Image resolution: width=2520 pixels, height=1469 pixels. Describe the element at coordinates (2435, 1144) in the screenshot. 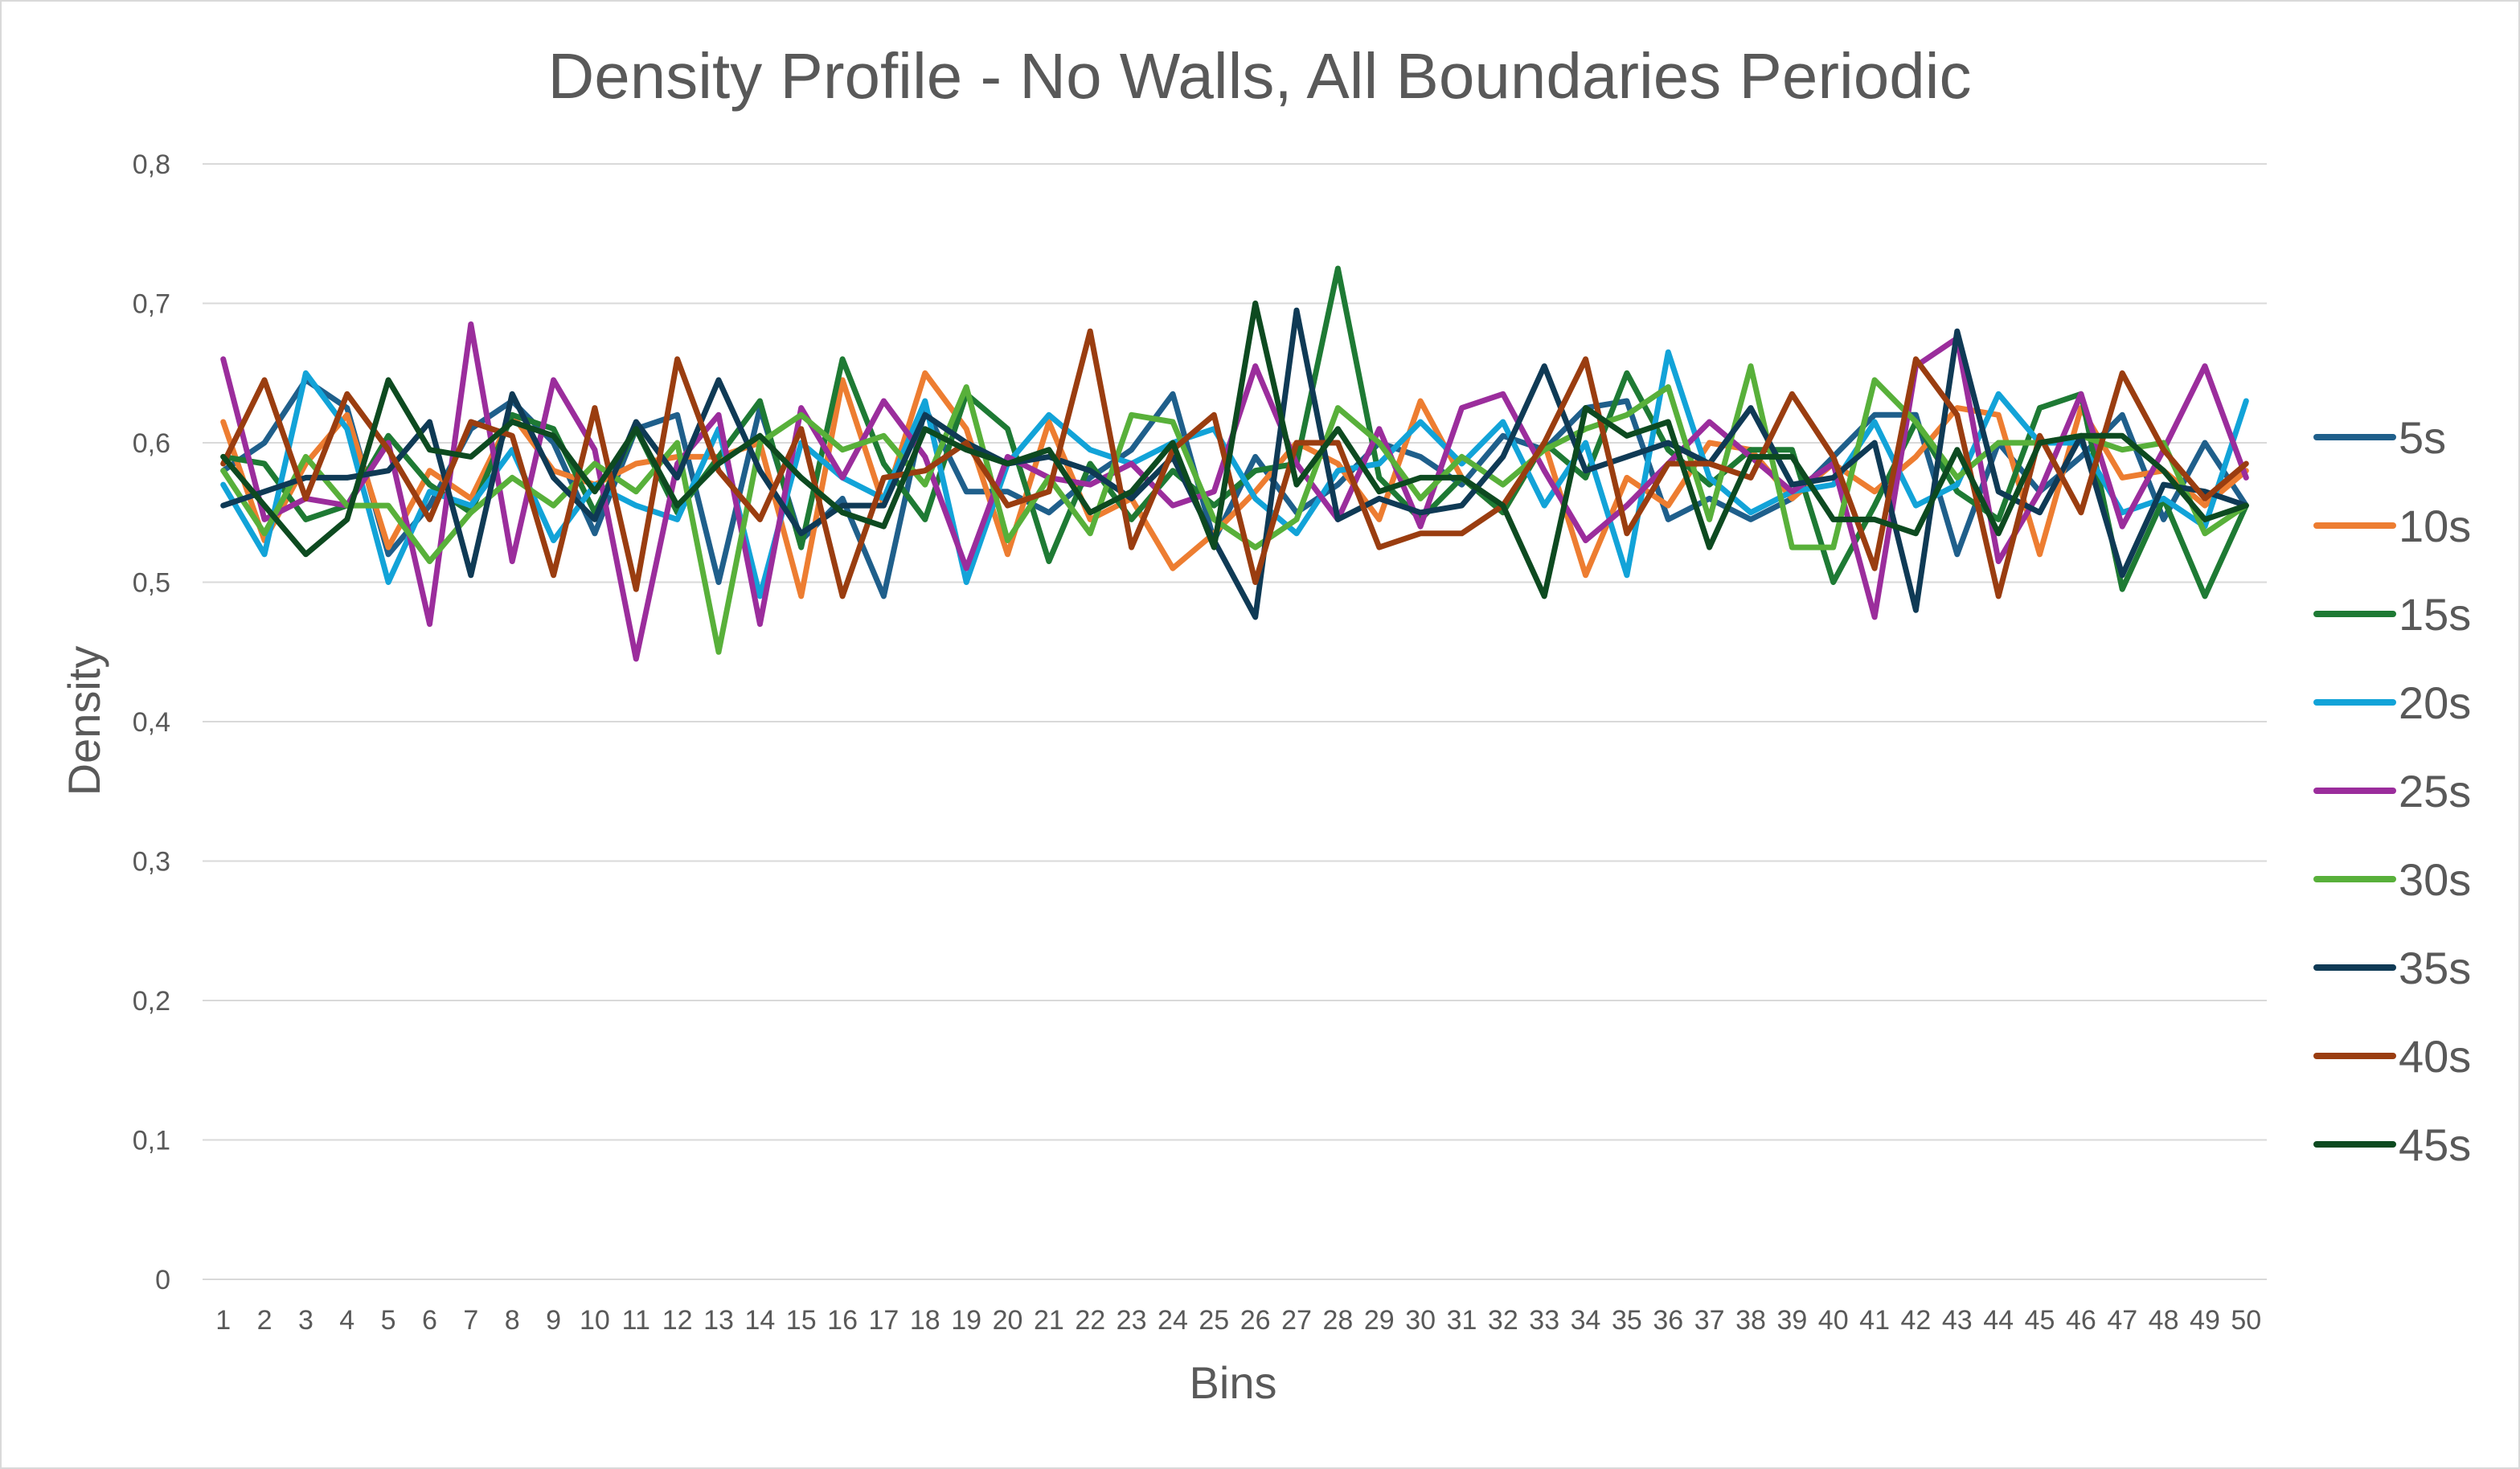

I see `legend-label: 45s` at that location.